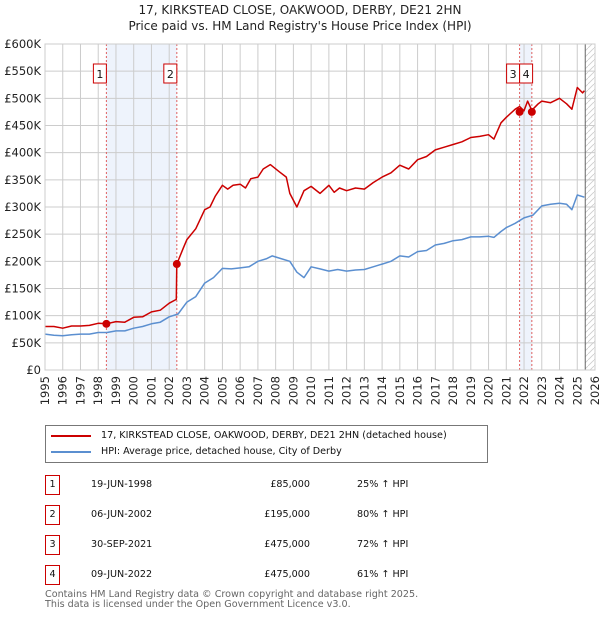 This screenshot has width=600, height=620. Describe the element at coordinates (383, 574) in the screenshot. I see `sale-hpi-change: 61% ↑ HPI` at that location.